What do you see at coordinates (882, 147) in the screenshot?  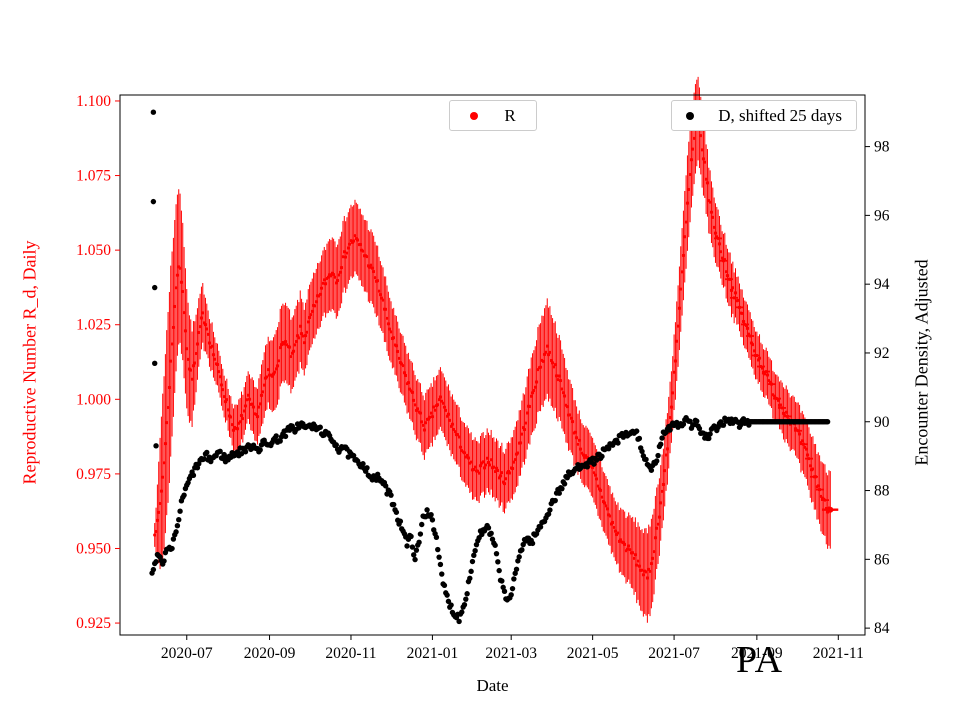 I see `svg-text: 98` at bounding box center [882, 147].